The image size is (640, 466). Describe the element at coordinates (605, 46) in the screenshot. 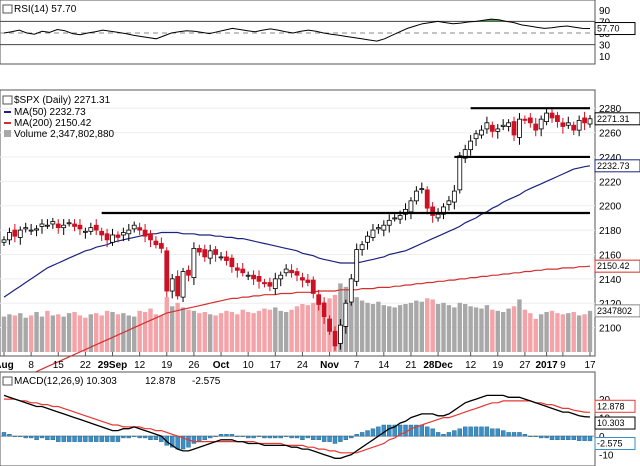

I see `rsi-ytick-label: 30` at that location.